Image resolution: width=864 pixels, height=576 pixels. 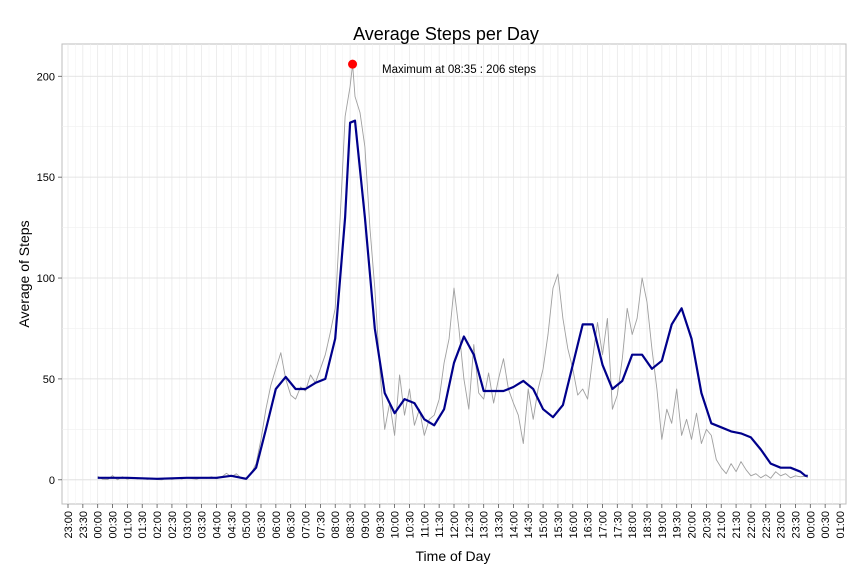 I want to click on x-tick-label: 18:30, so click(x=648, y=525).